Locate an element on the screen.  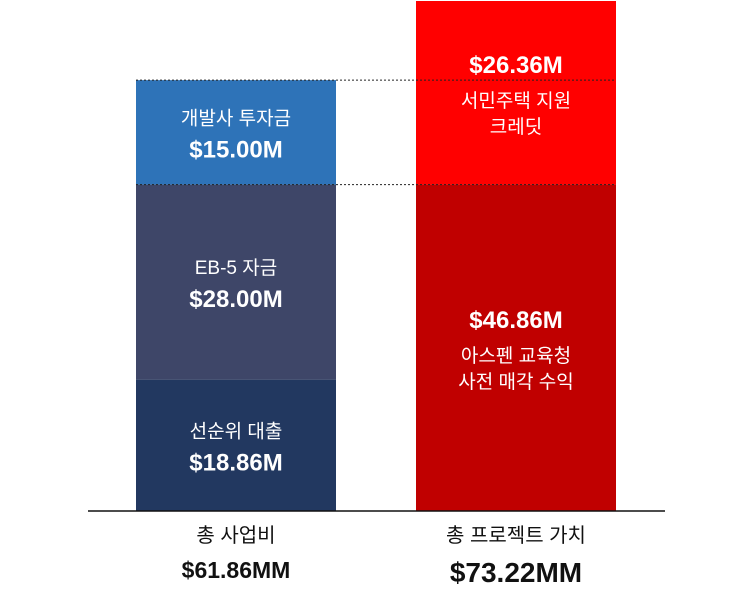
category-total-0: $61.86MM is located at coordinates (236, 570).